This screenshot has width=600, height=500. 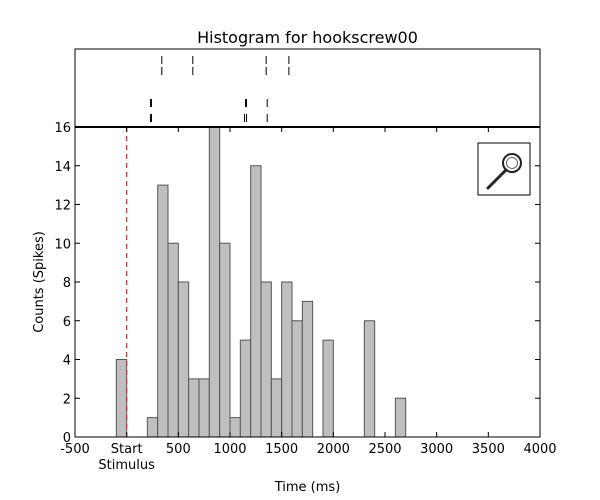 What do you see at coordinates (62, 128) in the screenshot?
I see `y-tick-label: 16` at bounding box center [62, 128].